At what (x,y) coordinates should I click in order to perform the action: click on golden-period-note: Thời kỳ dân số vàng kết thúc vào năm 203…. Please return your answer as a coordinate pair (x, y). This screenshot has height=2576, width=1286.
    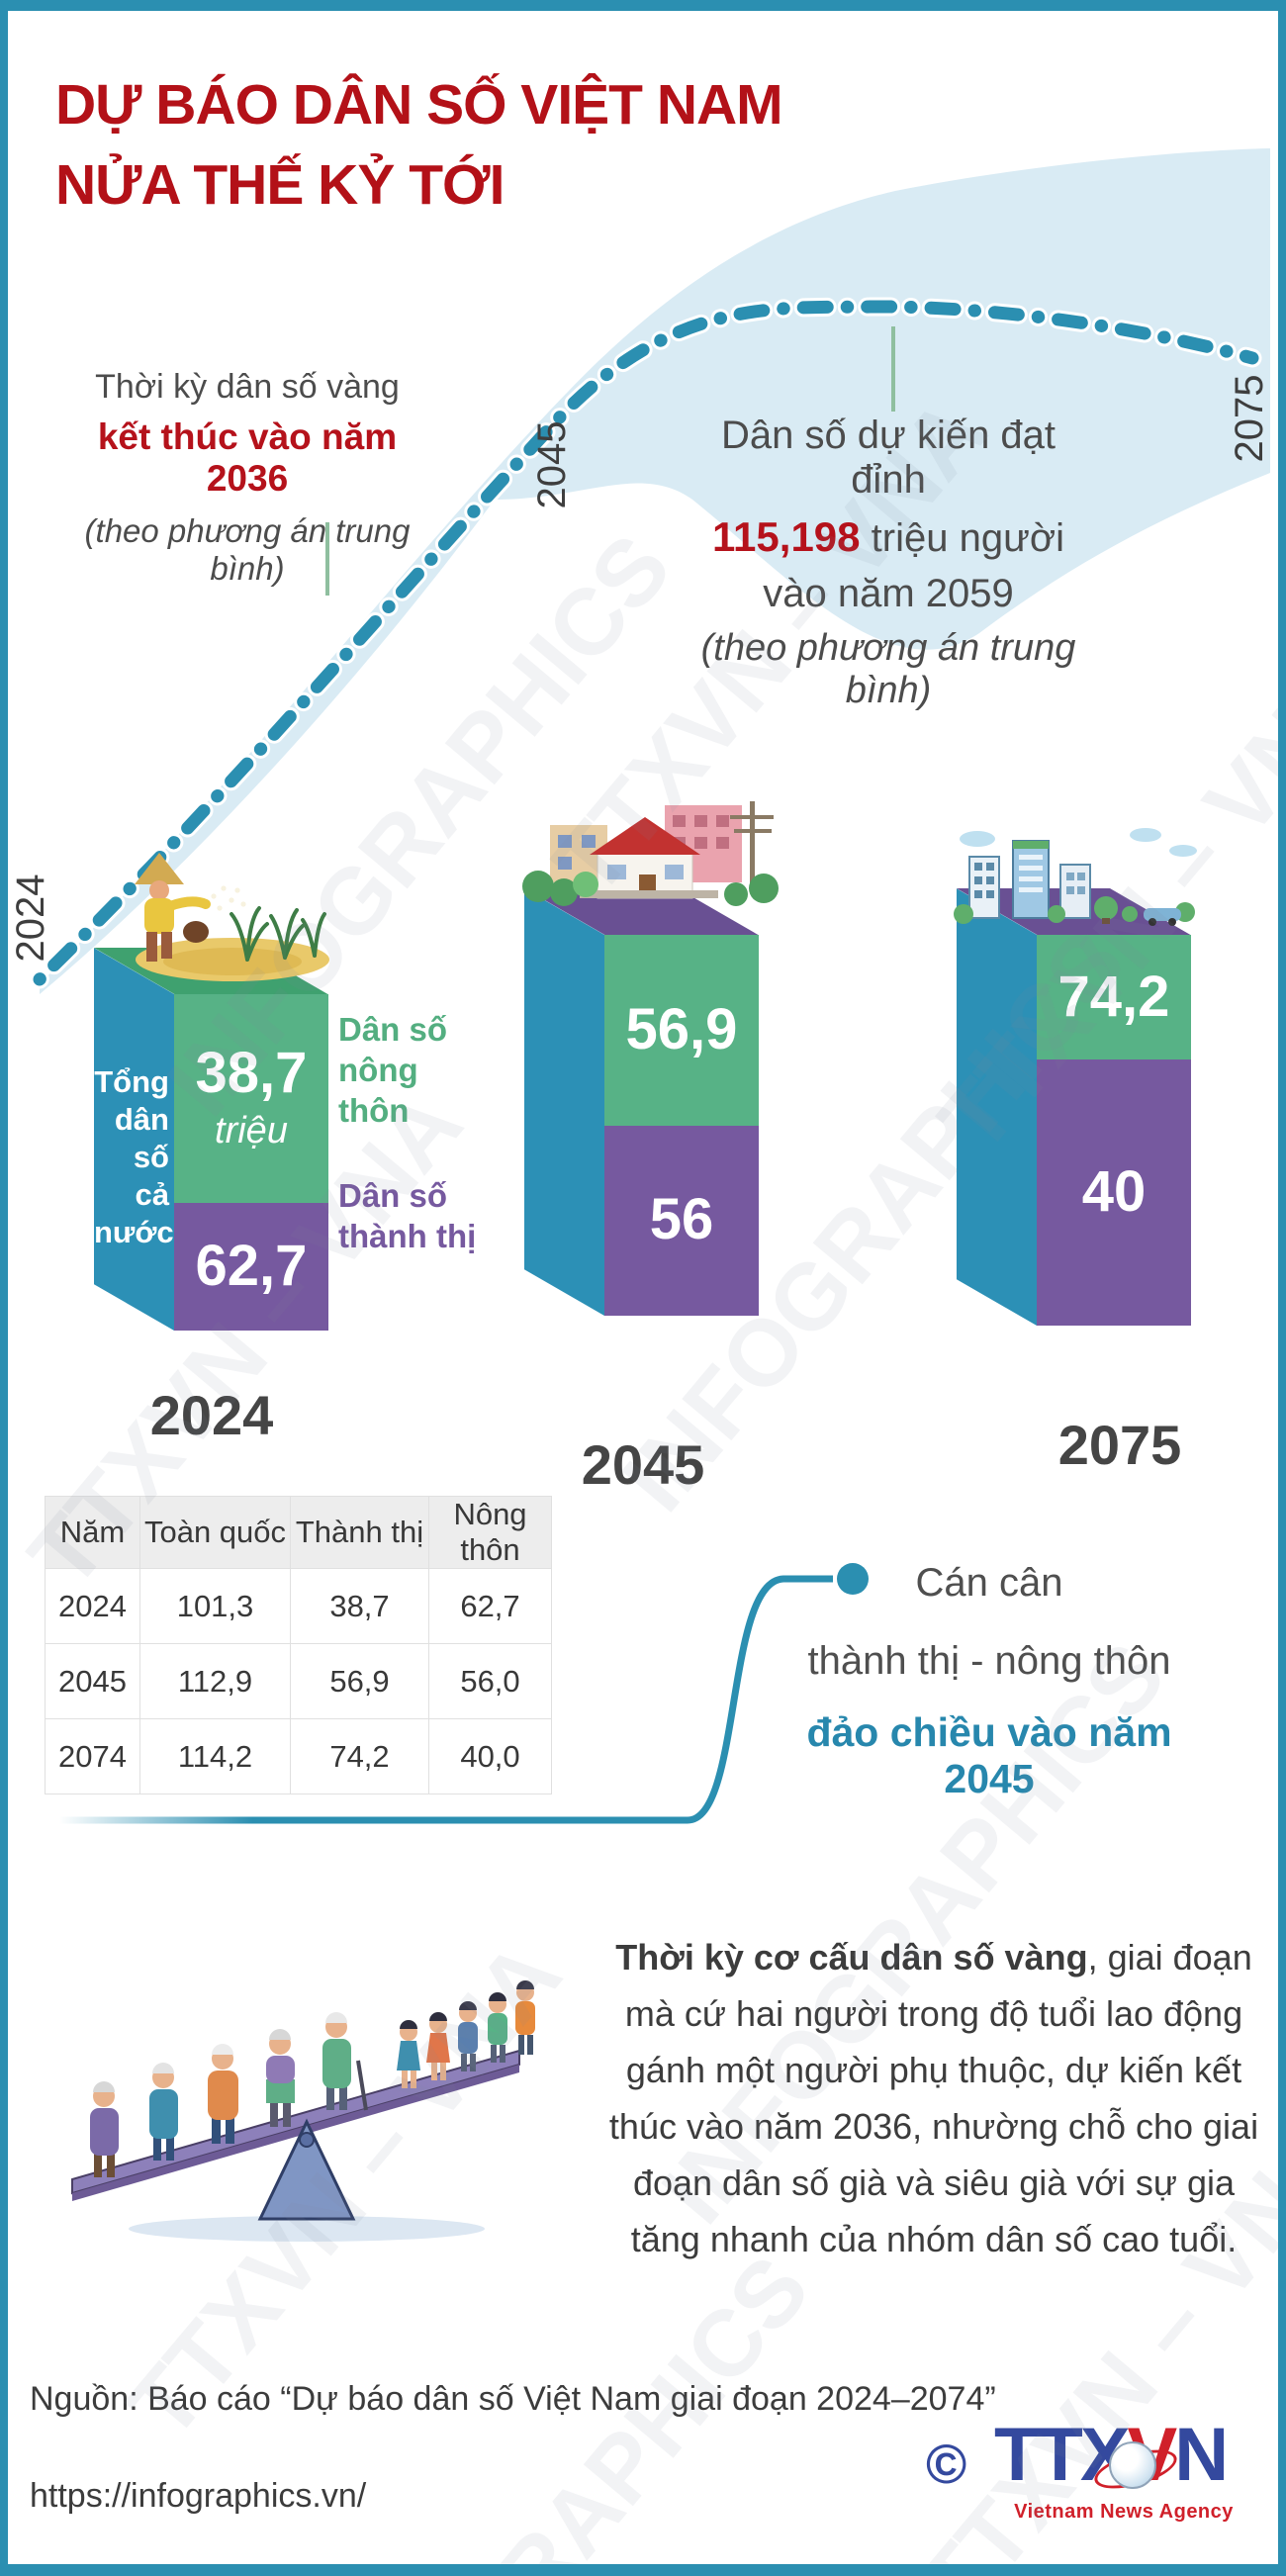
    Looking at the image, I should click on (247, 478).